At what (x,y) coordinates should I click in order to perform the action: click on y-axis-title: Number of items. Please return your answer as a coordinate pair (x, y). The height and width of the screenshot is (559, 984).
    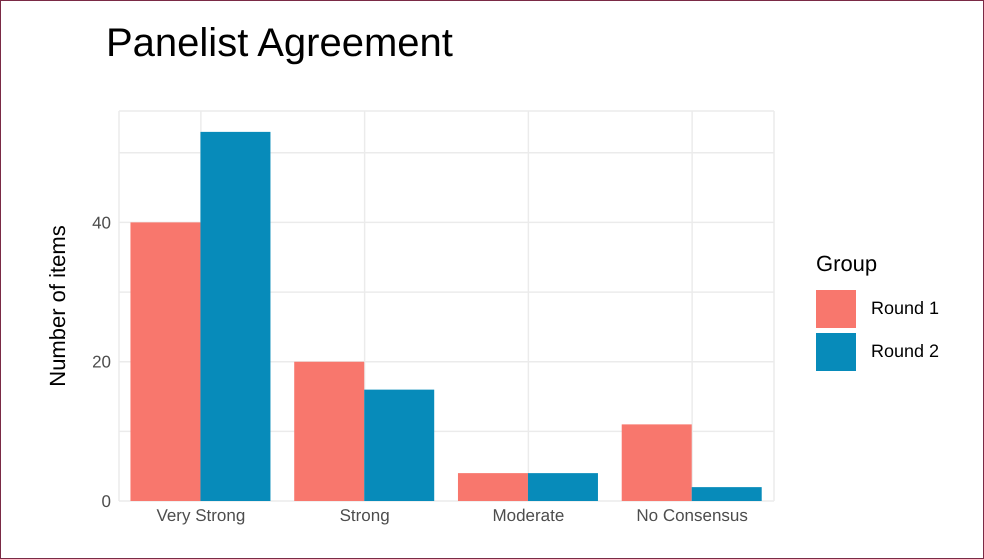
    Looking at the image, I should click on (57, 306).